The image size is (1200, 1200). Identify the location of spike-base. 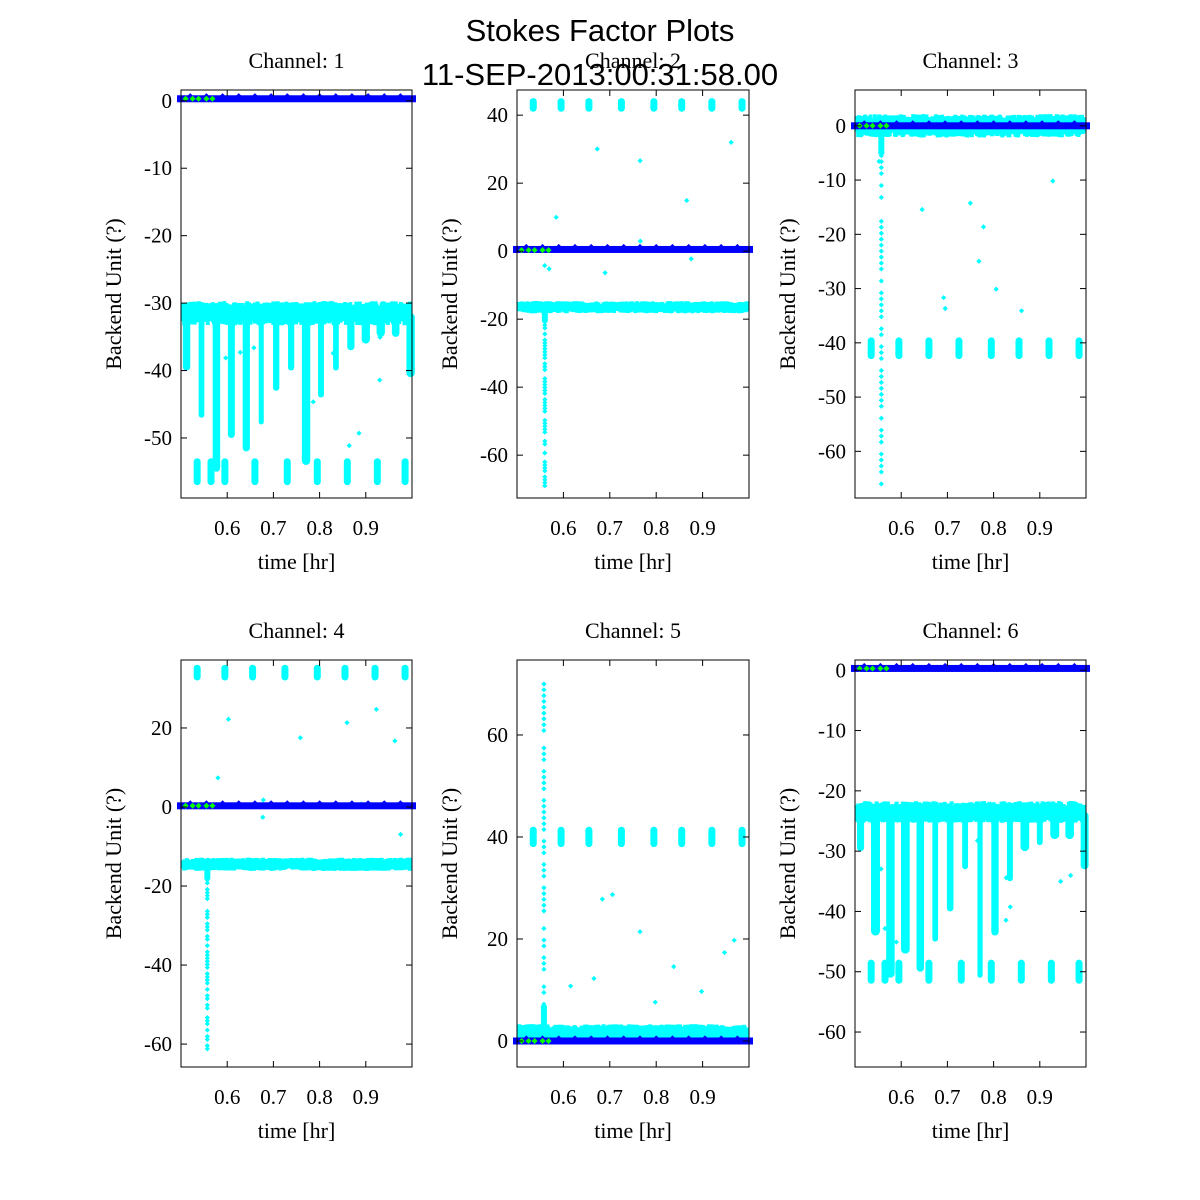
(881, 140).